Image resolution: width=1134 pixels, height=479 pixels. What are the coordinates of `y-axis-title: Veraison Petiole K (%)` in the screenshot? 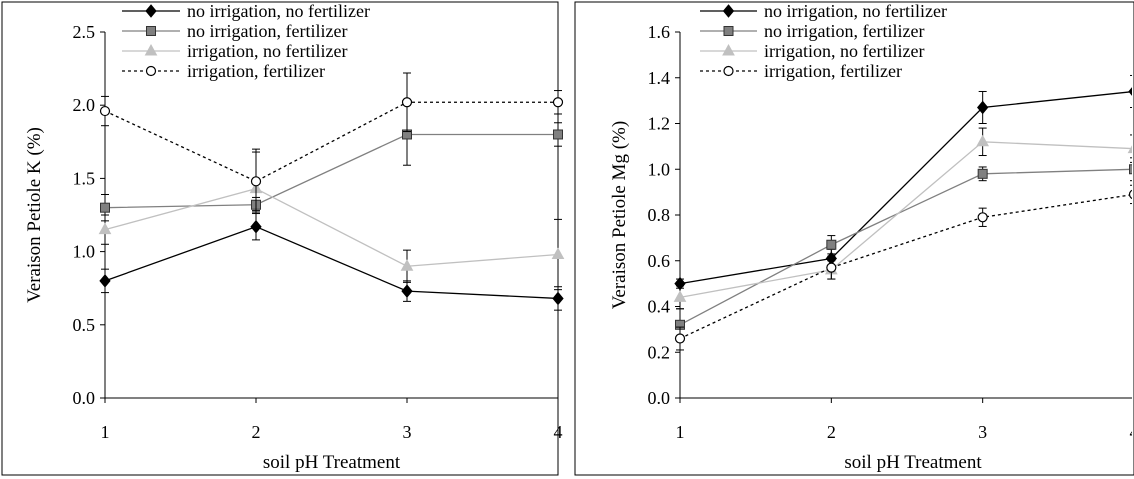 It's located at (34, 215).